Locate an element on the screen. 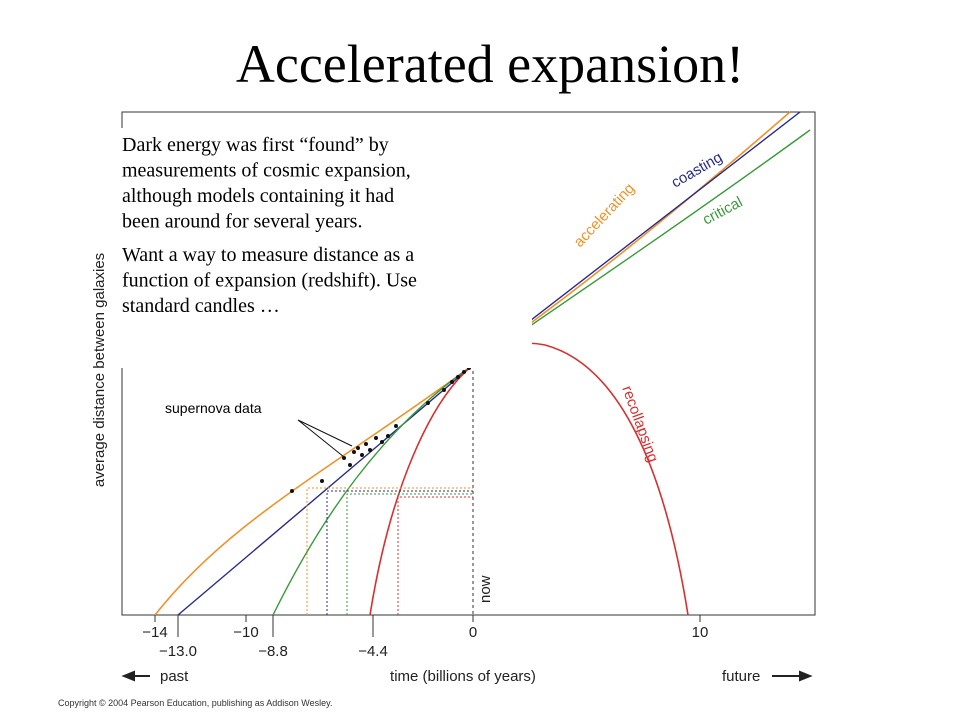 The height and width of the screenshot is (720, 960). annotation-lines is located at coordinates (325, 438).